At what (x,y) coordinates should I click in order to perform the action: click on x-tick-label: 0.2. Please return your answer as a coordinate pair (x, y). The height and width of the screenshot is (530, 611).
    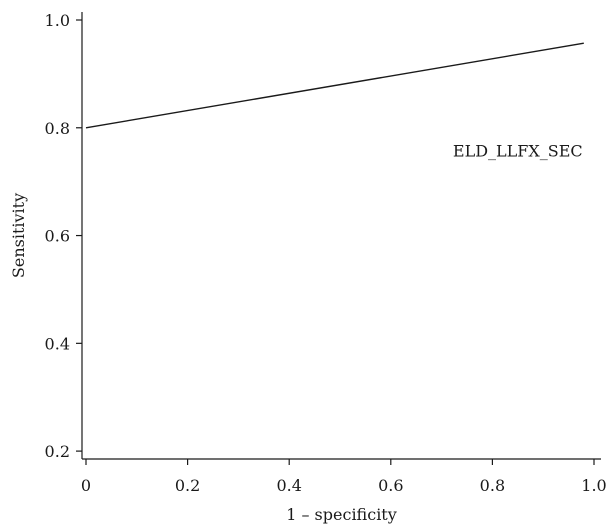
    Looking at the image, I should click on (187, 485).